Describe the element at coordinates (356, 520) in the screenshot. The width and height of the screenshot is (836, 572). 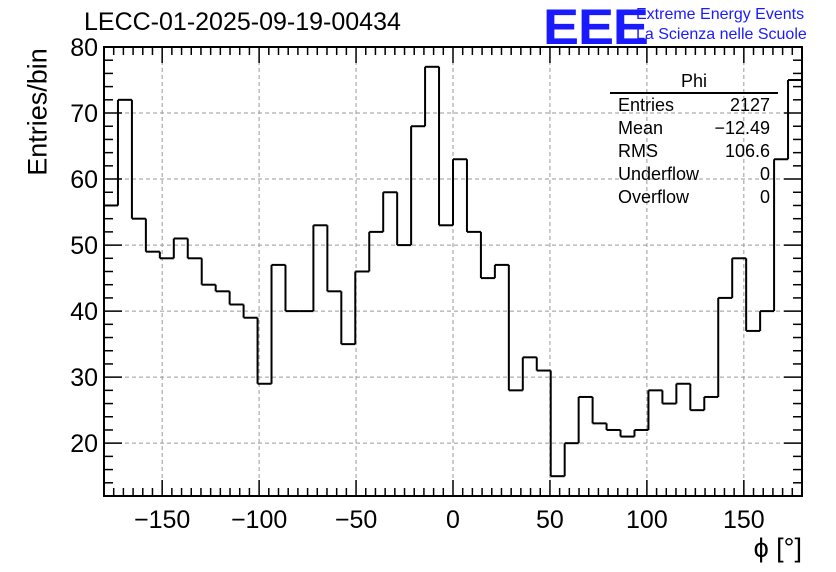
I see `x-tick-label: −50` at that location.